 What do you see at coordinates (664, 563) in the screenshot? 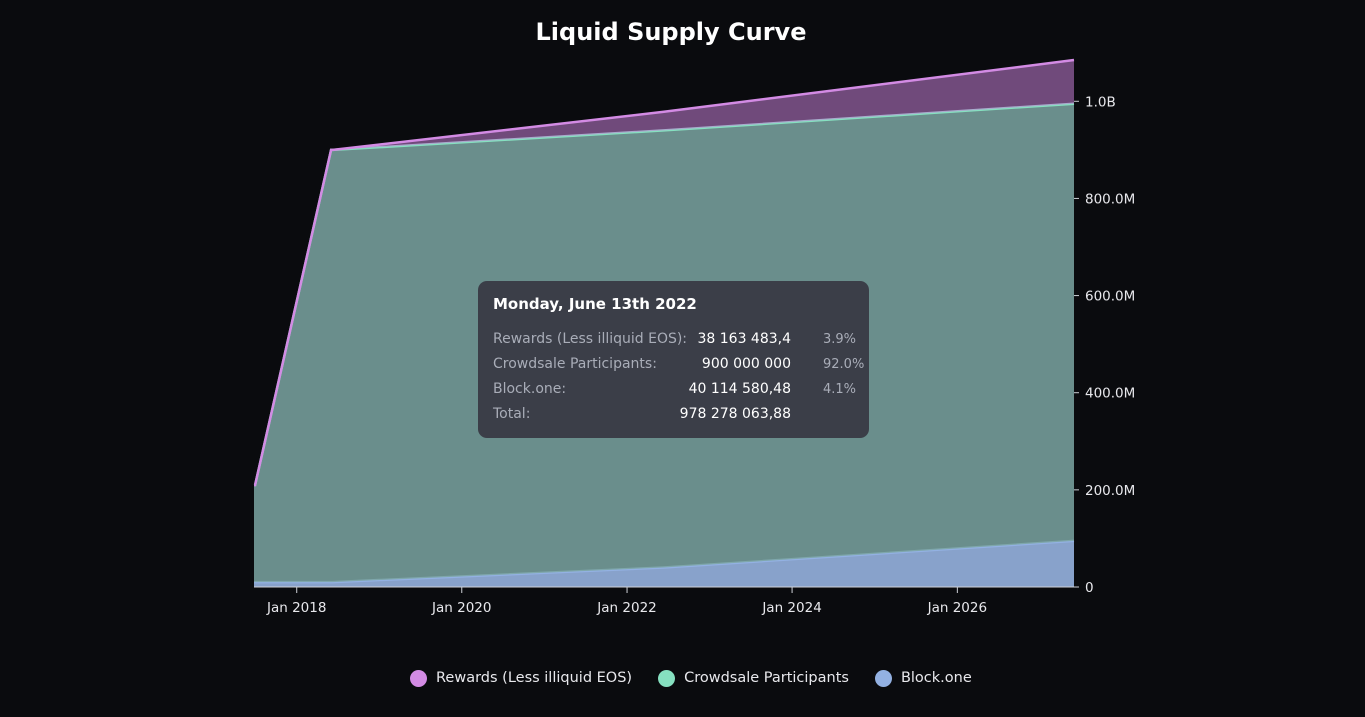
I see `area-block-one` at bounding box center [664, 563].